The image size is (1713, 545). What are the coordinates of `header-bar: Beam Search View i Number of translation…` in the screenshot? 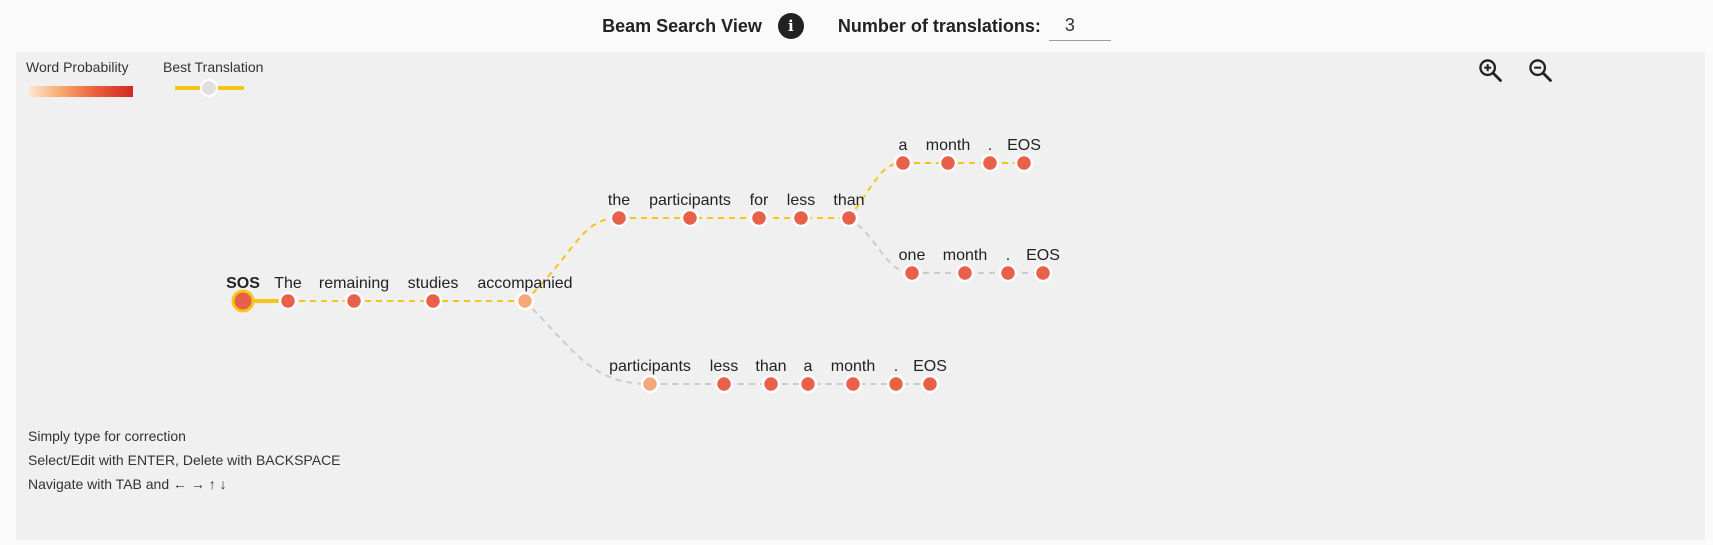 It's located at (856, 26).